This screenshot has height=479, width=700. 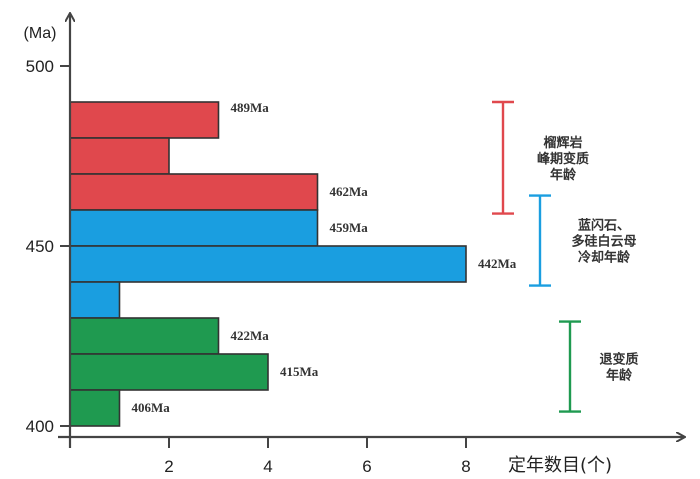 I want to click on x-tick-label-8: 8, so click(x=465, y=466).